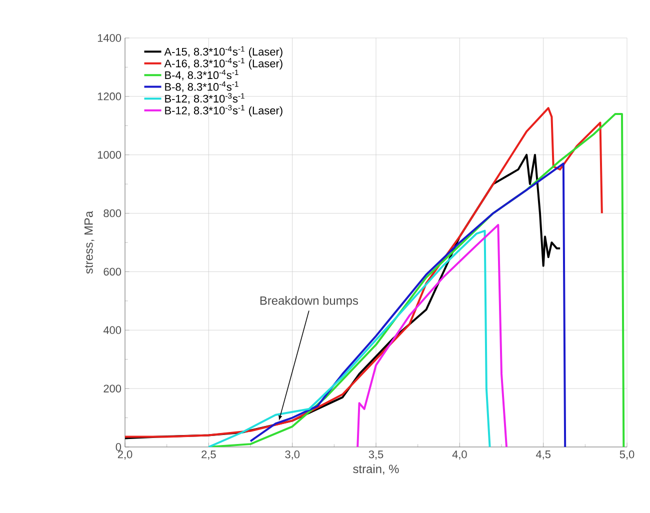 This screenshot has height=513, width=650. Describe the element at coordinates (209, 455) in the screenshot. I see `x-tick-label: 2,5` at that location.